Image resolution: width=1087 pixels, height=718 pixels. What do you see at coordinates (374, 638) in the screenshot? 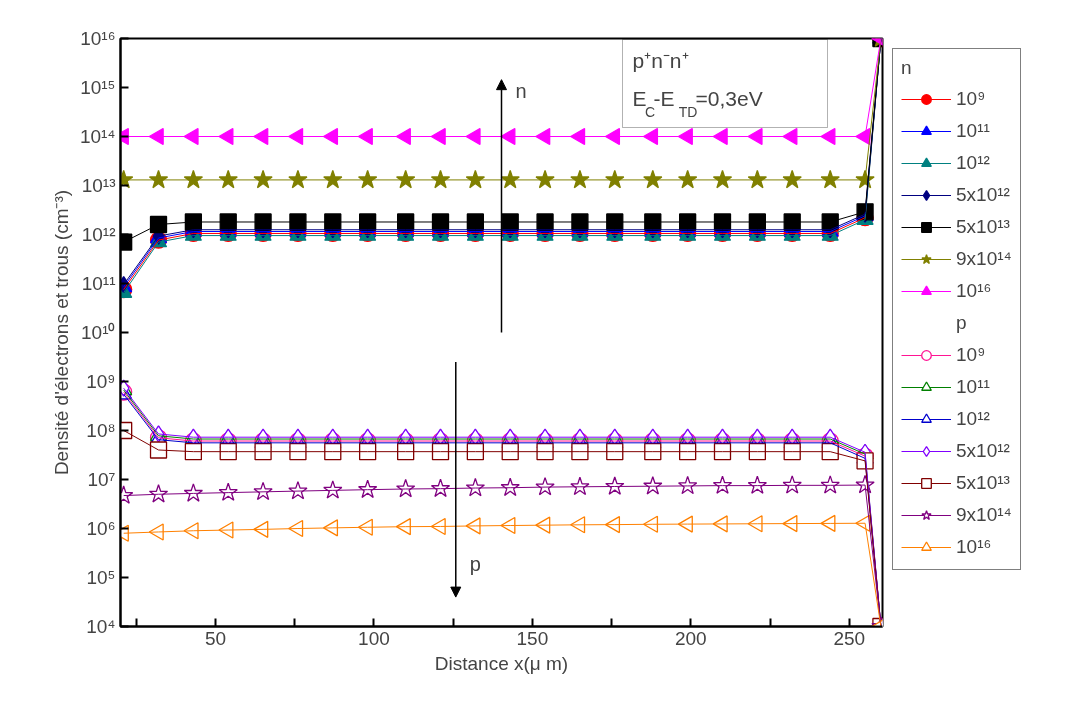
I see `x-tick-label: 100` at bounding box center [374, 638].